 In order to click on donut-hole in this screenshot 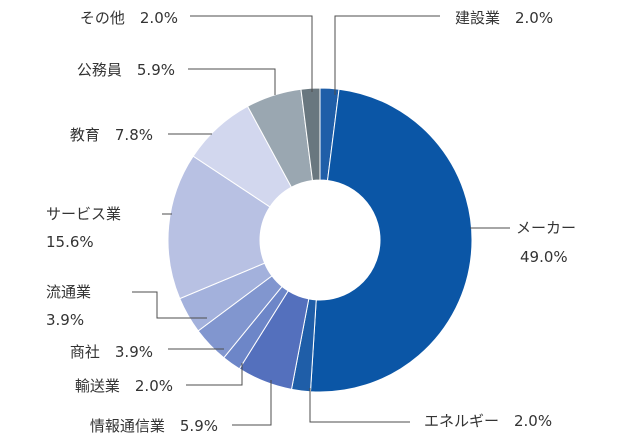, I will do `click(320, 240)`.